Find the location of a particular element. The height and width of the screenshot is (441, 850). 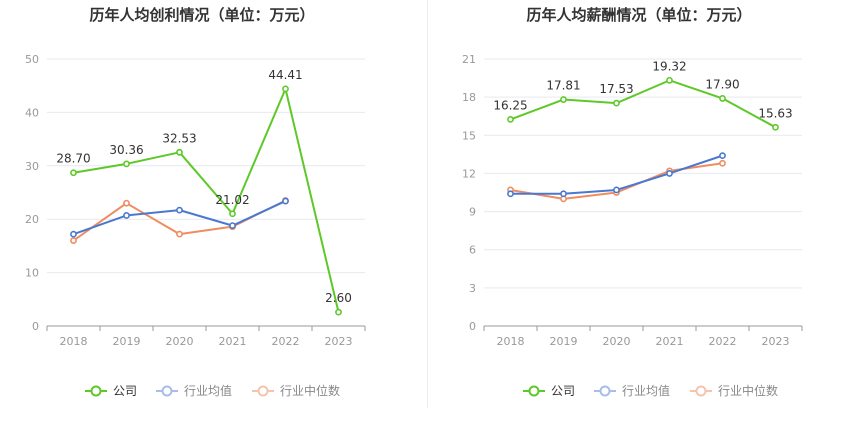

data-label: 44.41 is located at coordinates (285, 75).